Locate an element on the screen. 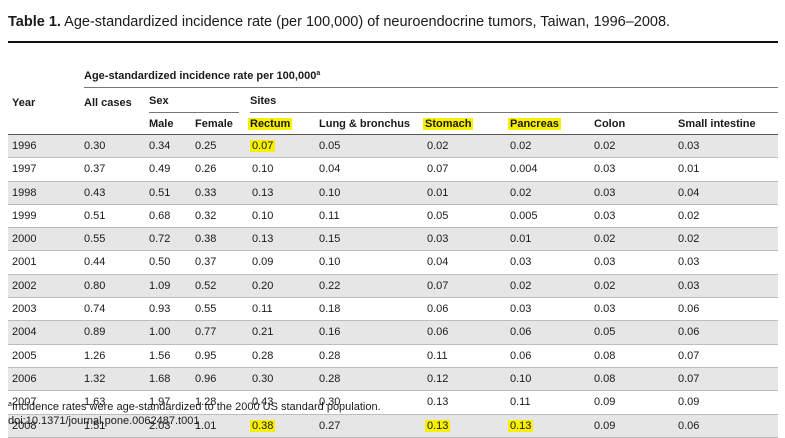 Image resolution: width=785 pixels, height=438 pixels. row-year: 2005 is located at coordinates (24, 355).